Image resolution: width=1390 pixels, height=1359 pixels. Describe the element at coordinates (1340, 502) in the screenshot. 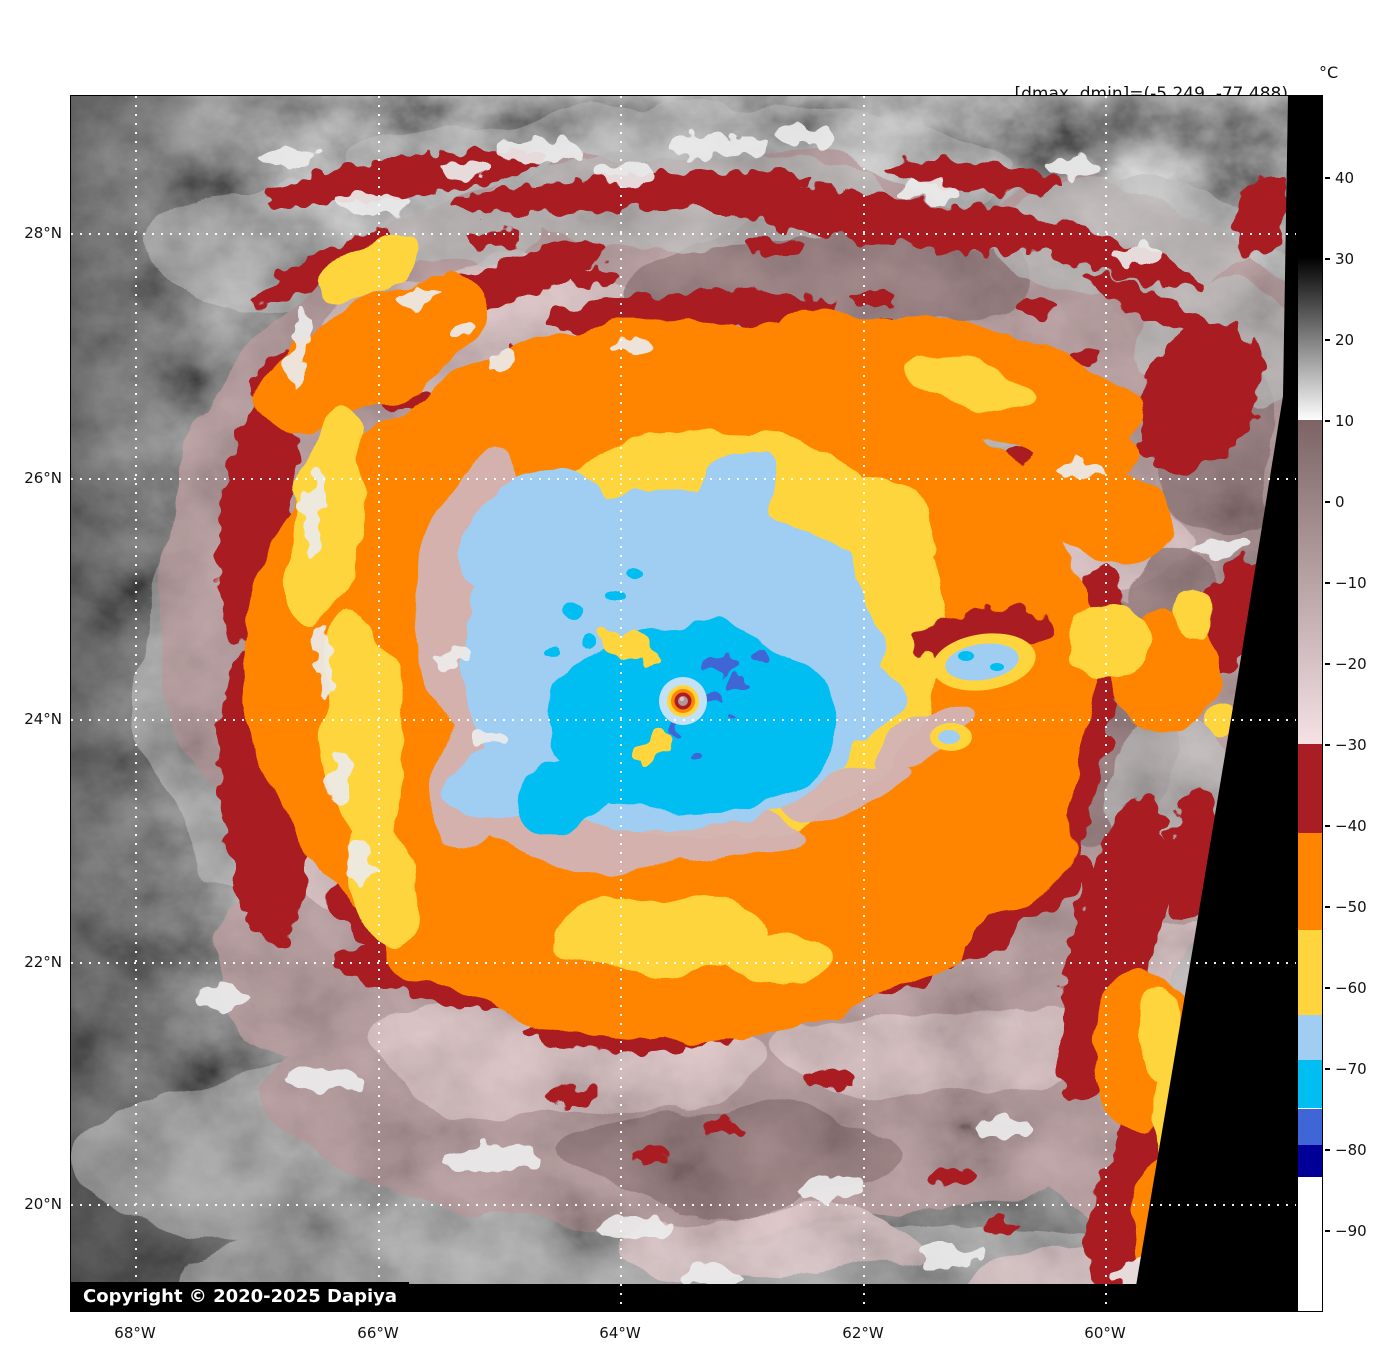

I see `colorbar-tick-label: 0` at that location.